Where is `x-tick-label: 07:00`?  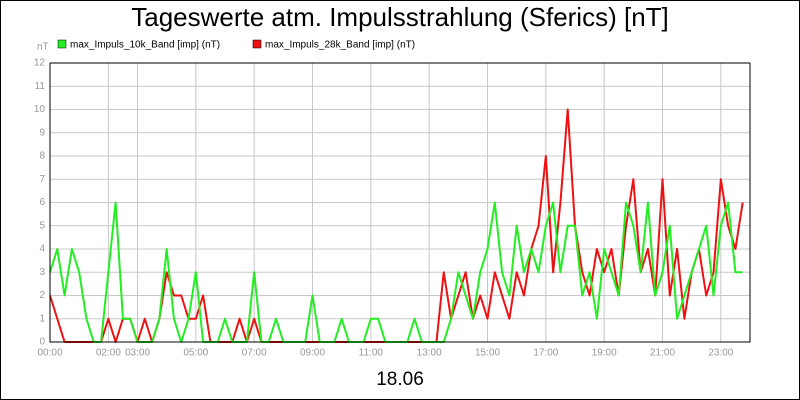 x-tick-label: 07:00 is located at coordinates (254, 353).